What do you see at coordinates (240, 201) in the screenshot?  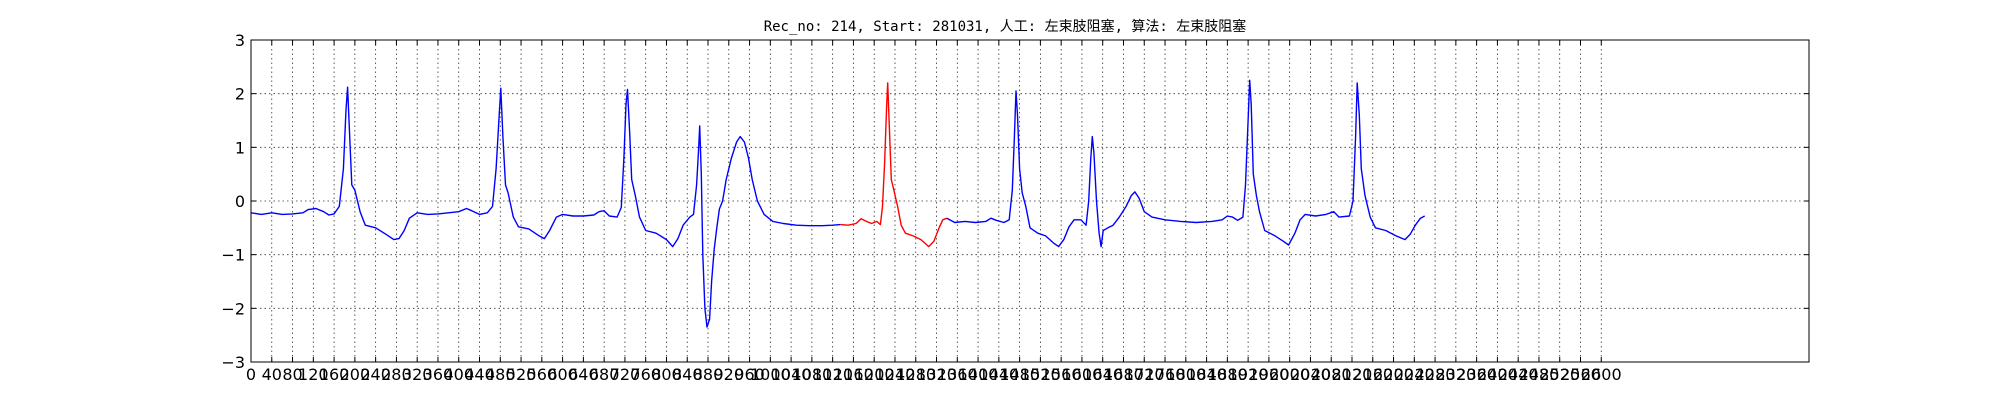 I see `y-tick-label: 0` at bounding box center [240, 201].